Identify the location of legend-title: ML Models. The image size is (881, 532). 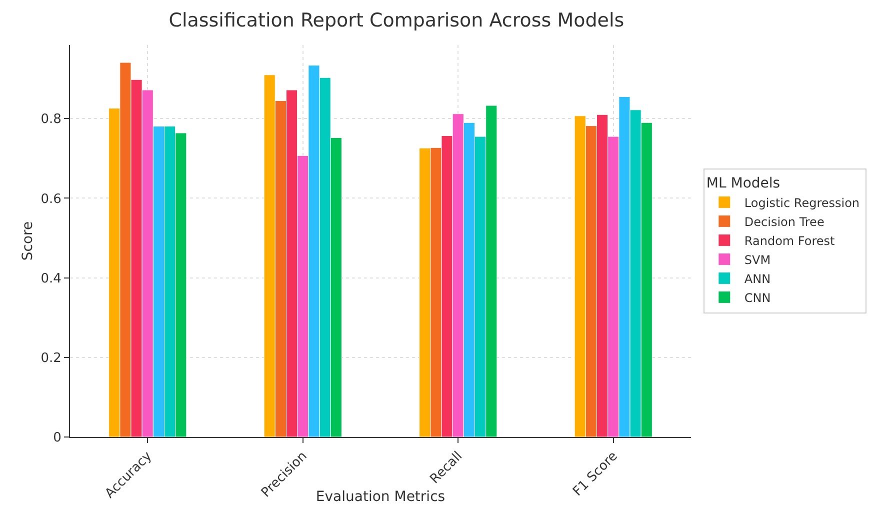
(743, 184).